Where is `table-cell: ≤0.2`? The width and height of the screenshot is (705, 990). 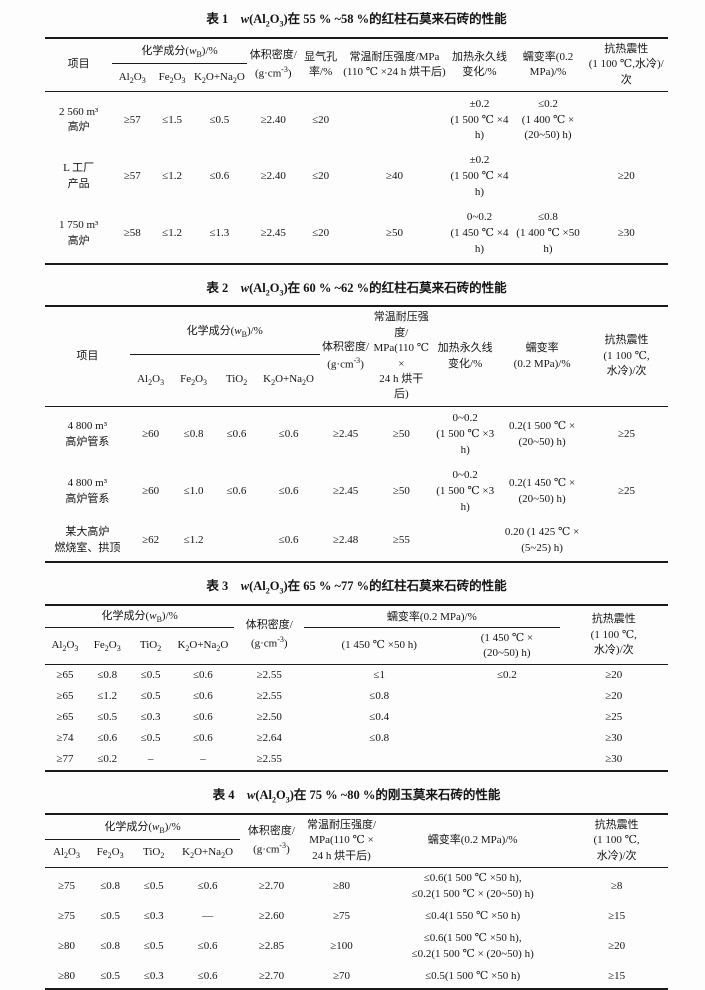 table-cell: ≤0.2 is located at coordinates (107, 758).